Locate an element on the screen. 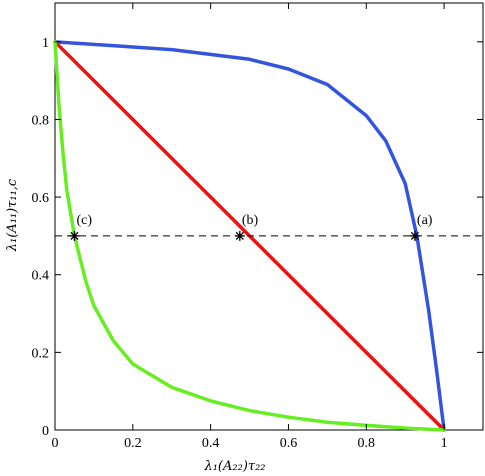  marker-label: (b) is located at coordinates (250, 220).